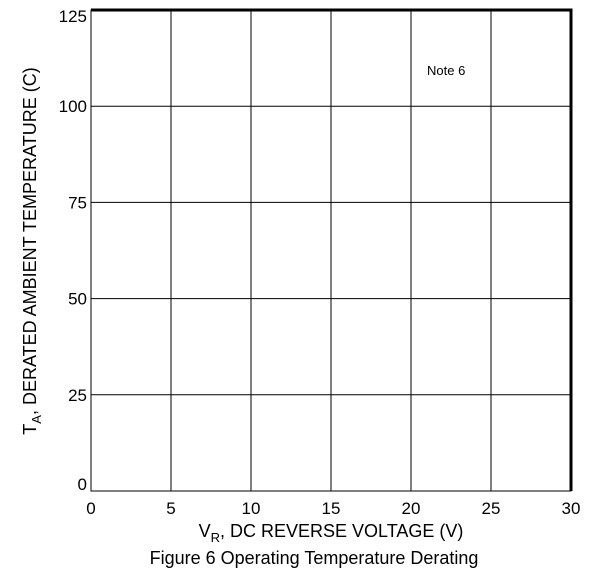 This screenshot has height=577, width=593. Describe the element at coordinates (170, 508) in the screenshot. I see `x-tick-label: 5` at that location.